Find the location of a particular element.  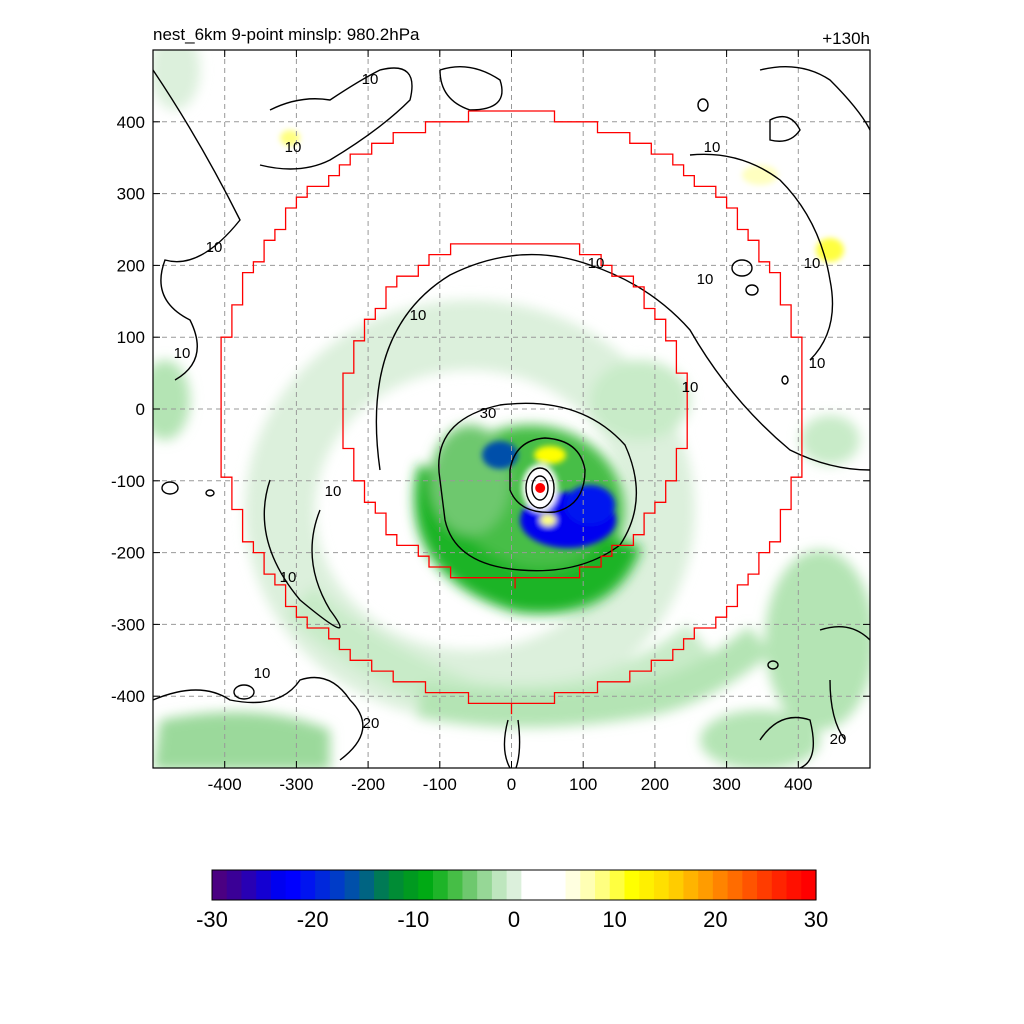

y-tick-label: -400 is located at coordinates (128, 696).